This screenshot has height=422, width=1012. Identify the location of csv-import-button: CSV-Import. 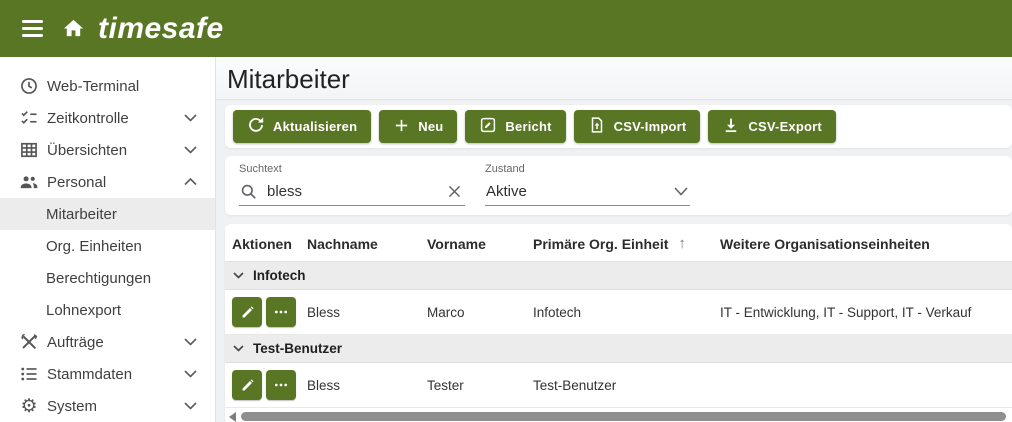
(637, 126).